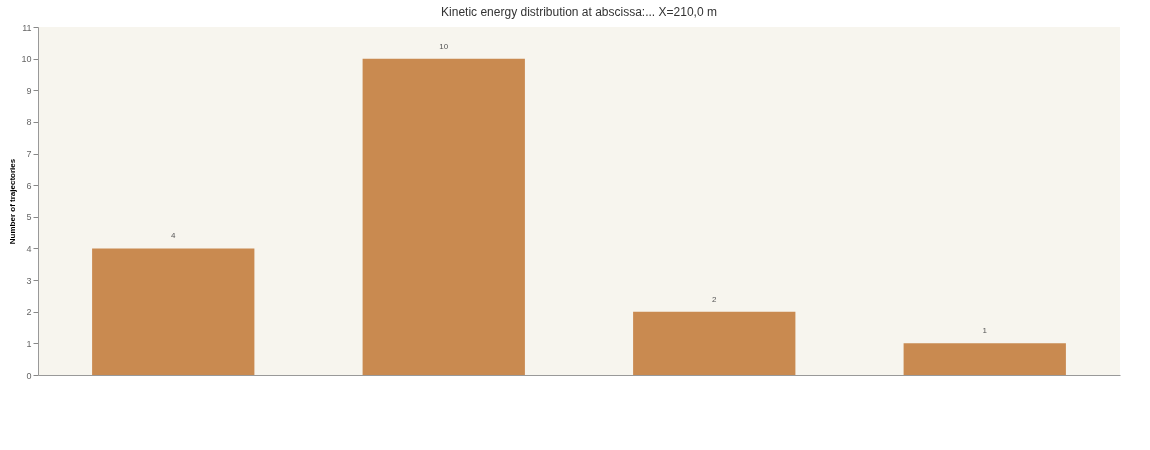  What do you see at coordinates (715, 299) in the screenshot?
I see `data-label: 2` at bounding box center [715, 299].